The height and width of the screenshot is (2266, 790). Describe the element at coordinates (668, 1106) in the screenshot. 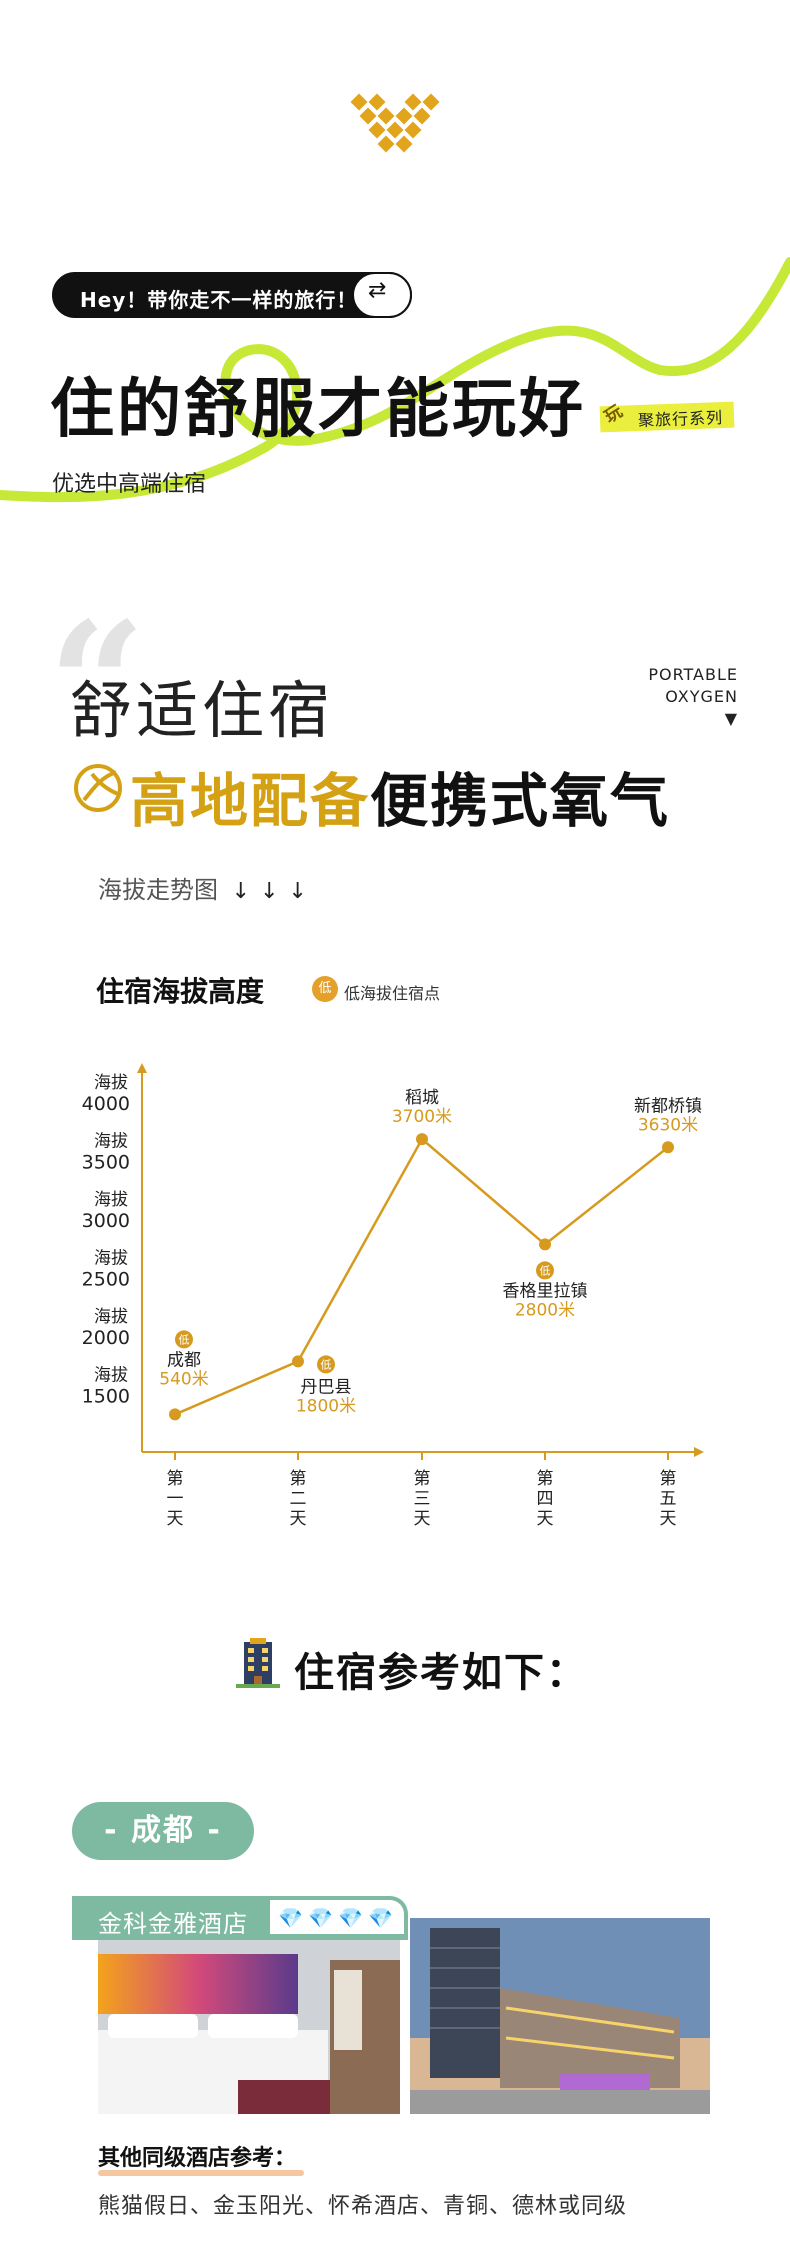

I see `point-city-label: 新都桥镇` at that location.